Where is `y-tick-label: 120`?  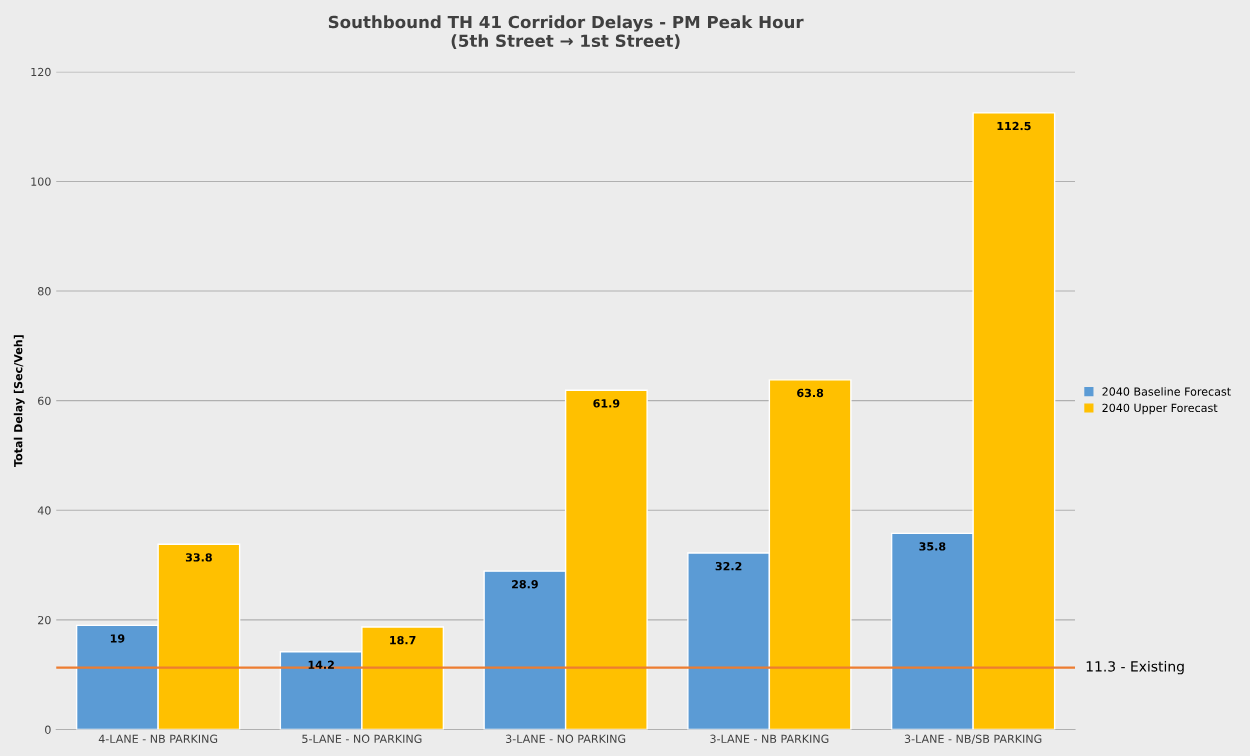
y-tick-label: 120 is located at coordinates (41, 72).